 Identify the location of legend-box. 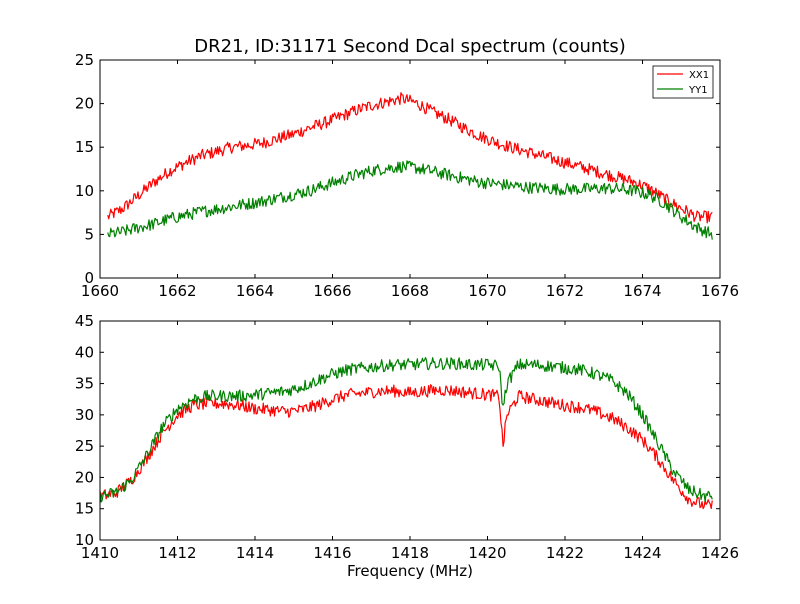
(683, 82).